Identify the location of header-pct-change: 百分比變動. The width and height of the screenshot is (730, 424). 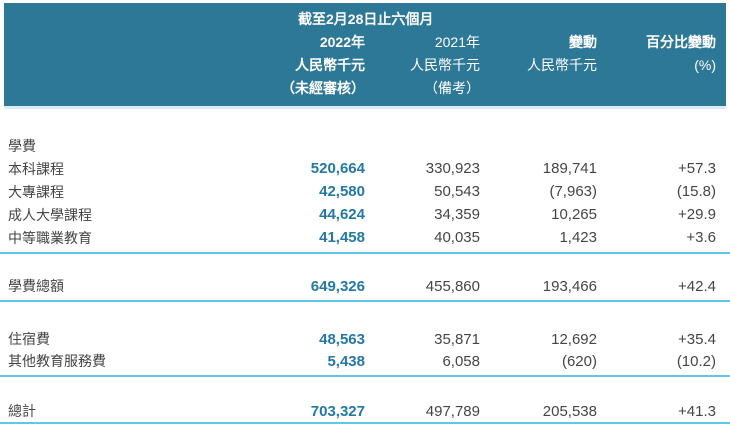
(681, 42).